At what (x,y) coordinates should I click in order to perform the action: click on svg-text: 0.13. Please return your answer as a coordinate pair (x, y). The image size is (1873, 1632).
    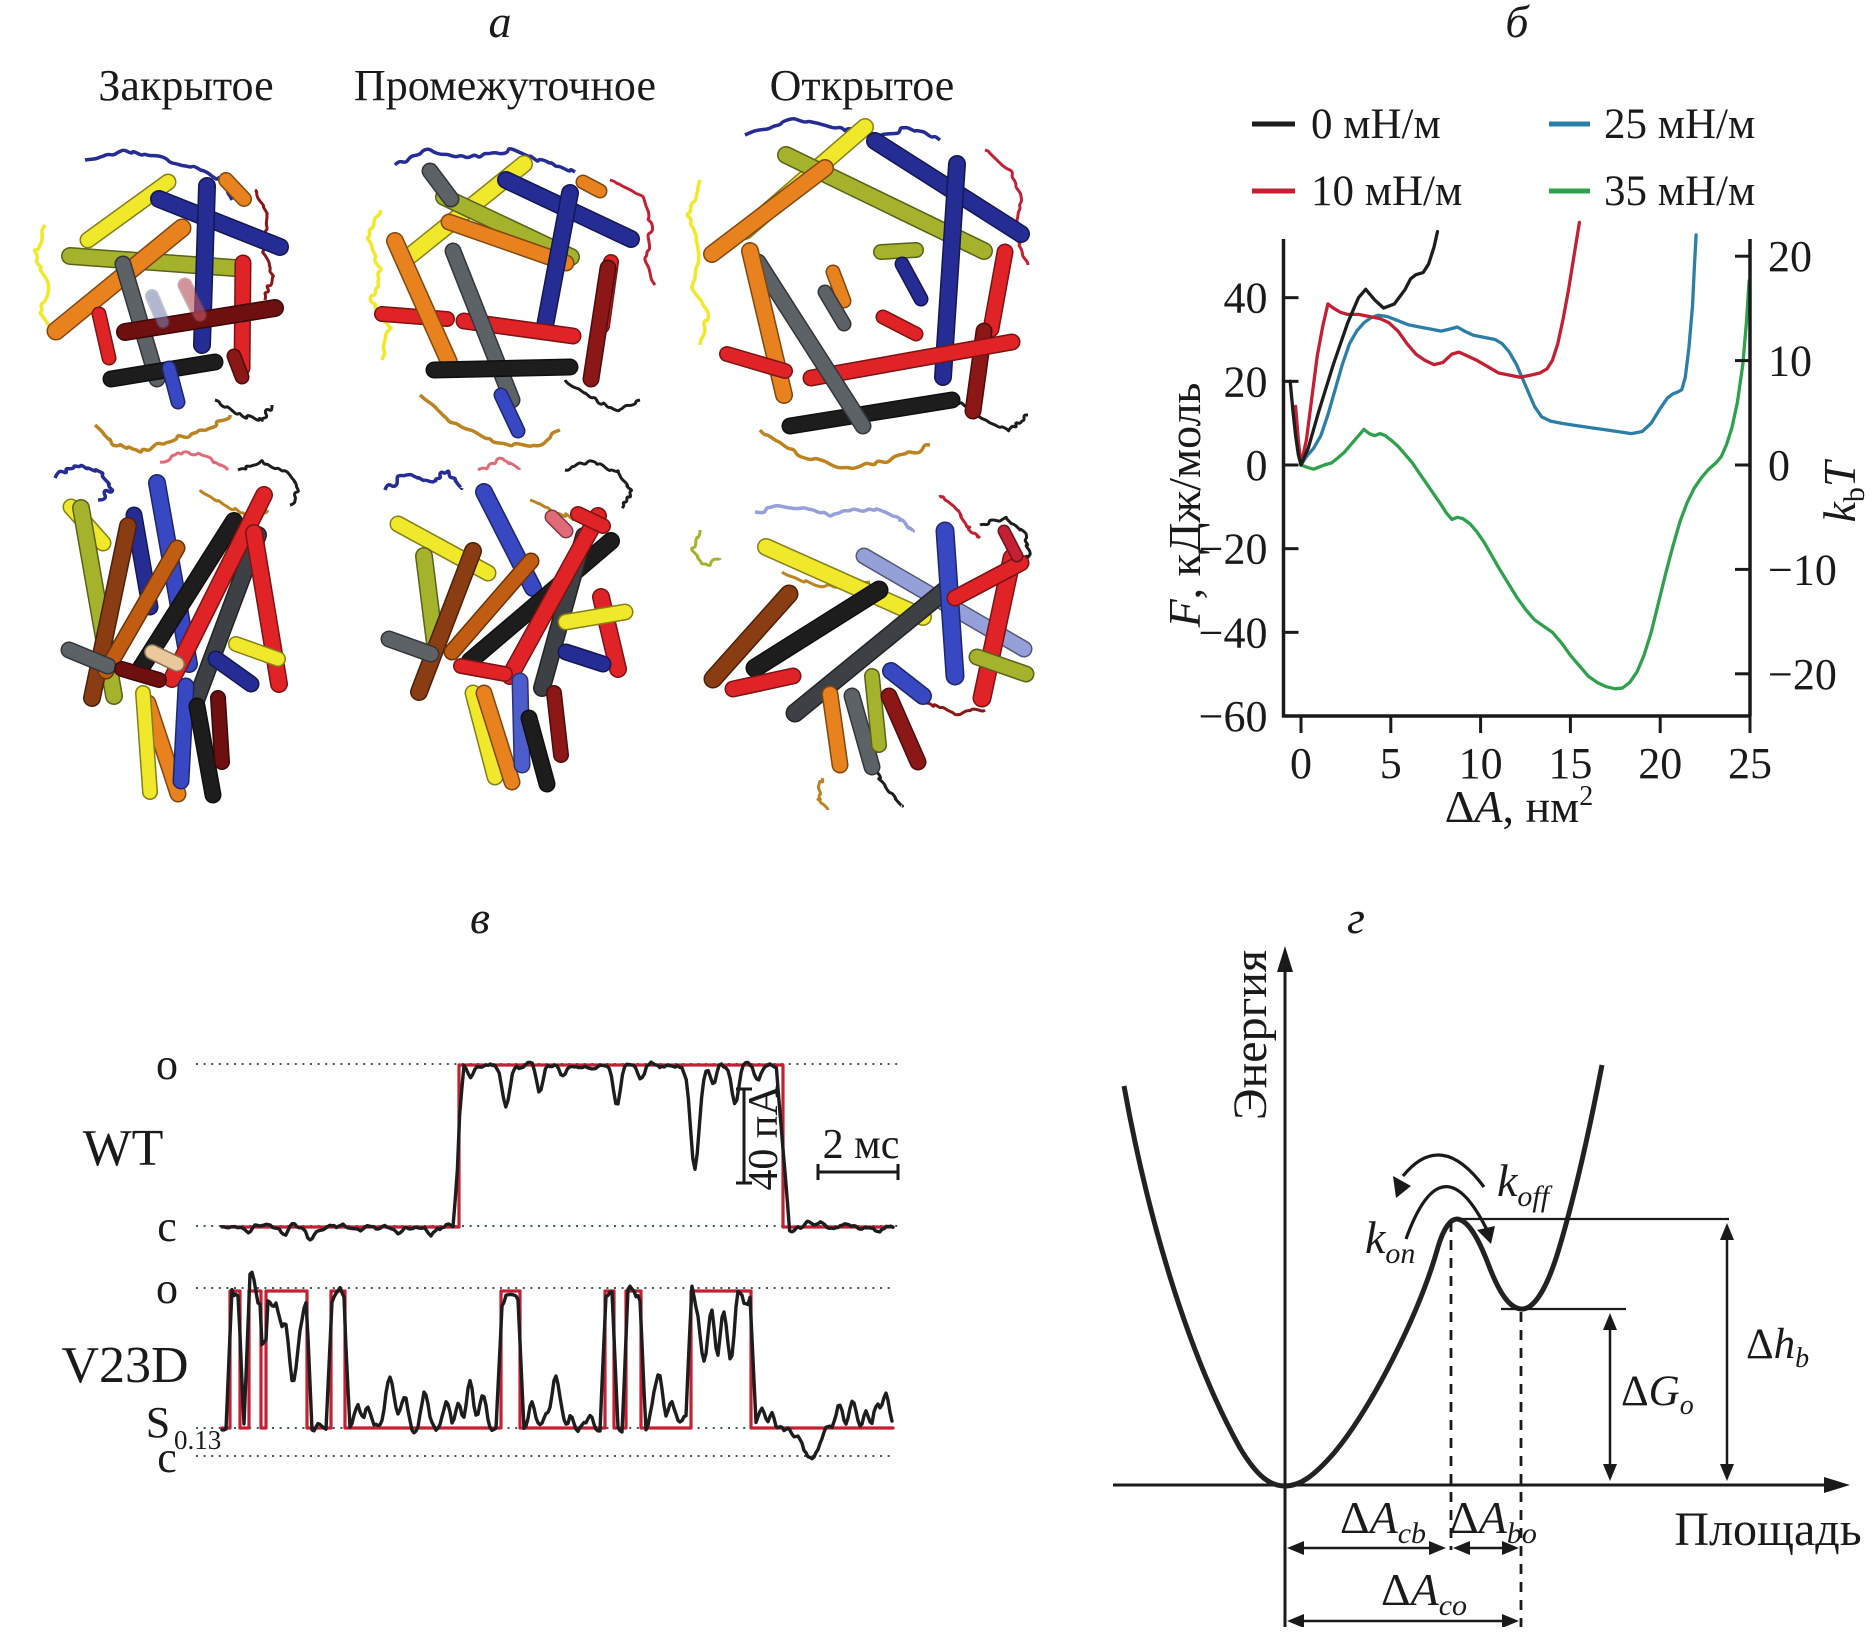
    Looking at the image, I should click on (197, 1440).